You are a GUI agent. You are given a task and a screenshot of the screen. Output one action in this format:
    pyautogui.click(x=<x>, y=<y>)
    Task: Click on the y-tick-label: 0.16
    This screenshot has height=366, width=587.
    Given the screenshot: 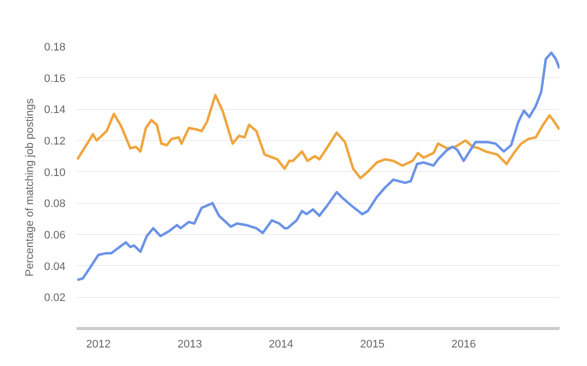 What is the action you would take?
    pyautogui.click(x=55, y=78)
    